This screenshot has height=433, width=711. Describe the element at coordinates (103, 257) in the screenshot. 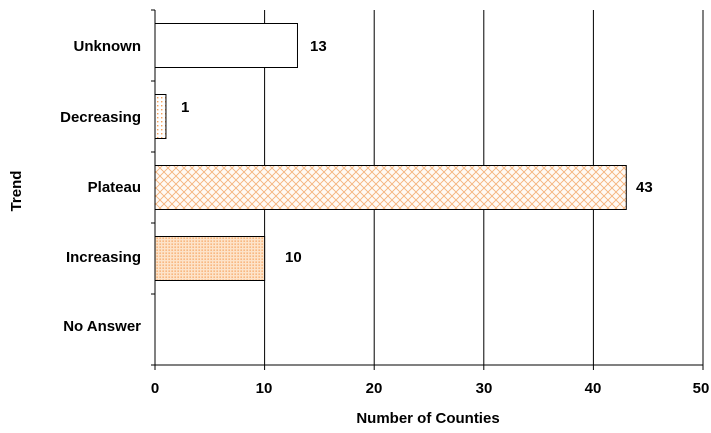

I see `category-label-increasing: Increasing` at that location.